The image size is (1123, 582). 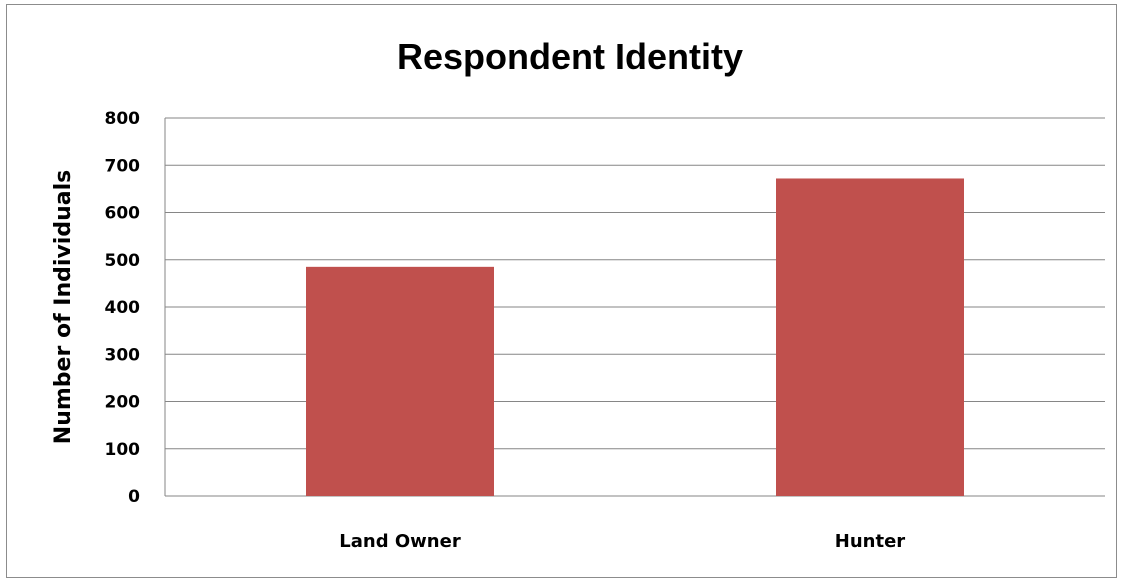 I want to click on y-tick-label: 0, so click(x=134, y=497).